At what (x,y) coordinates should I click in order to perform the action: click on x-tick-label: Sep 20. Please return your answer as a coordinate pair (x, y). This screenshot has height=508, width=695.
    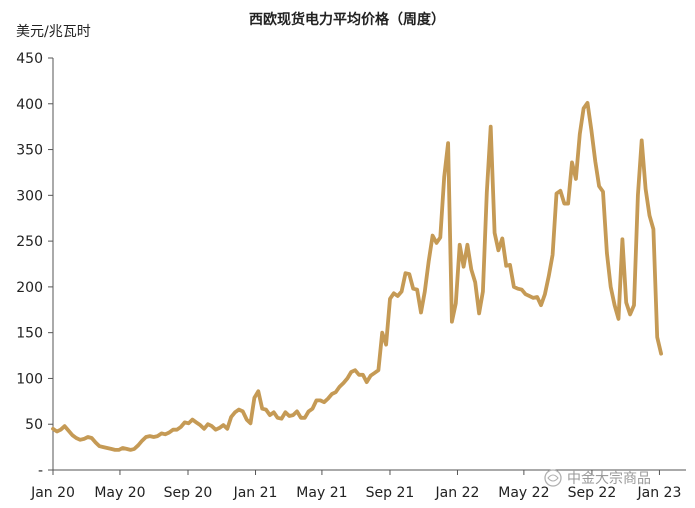
    Looking at the image, I should click on (188, 493).